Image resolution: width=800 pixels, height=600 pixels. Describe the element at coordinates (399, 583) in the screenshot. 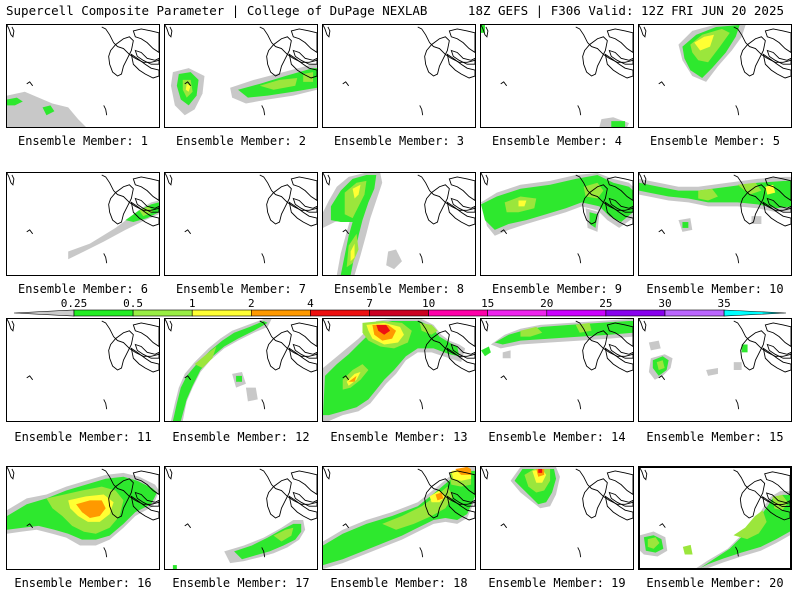

I see `member-label-18: Ensemble Member: 18` at that location.